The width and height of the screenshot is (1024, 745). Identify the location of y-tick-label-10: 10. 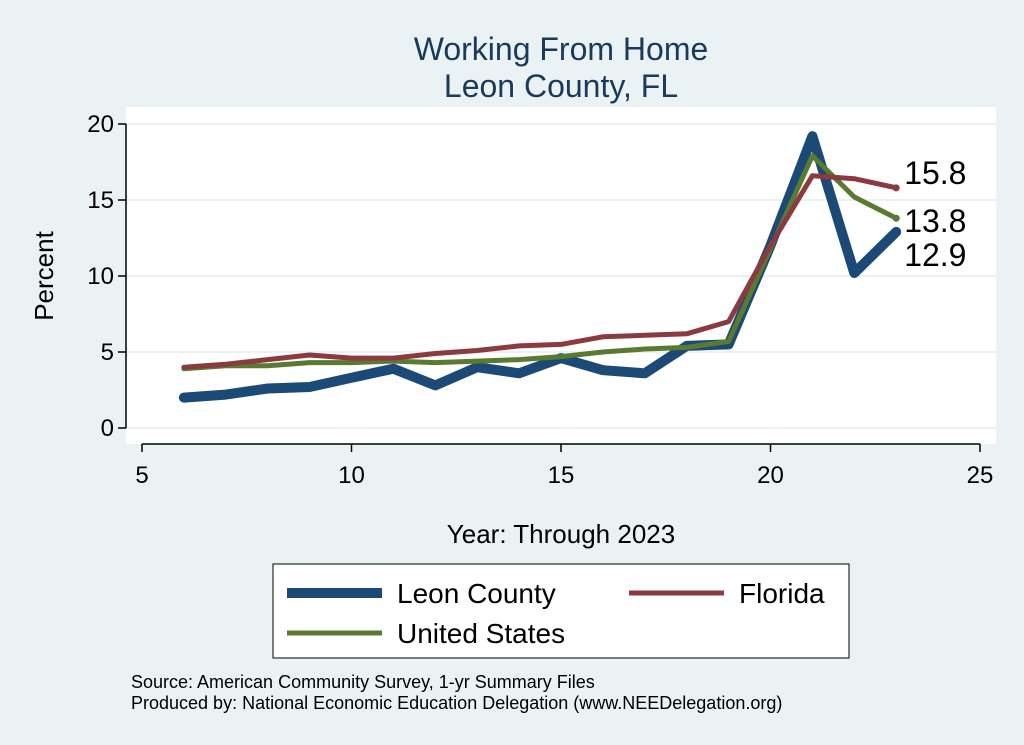
(100, 276).